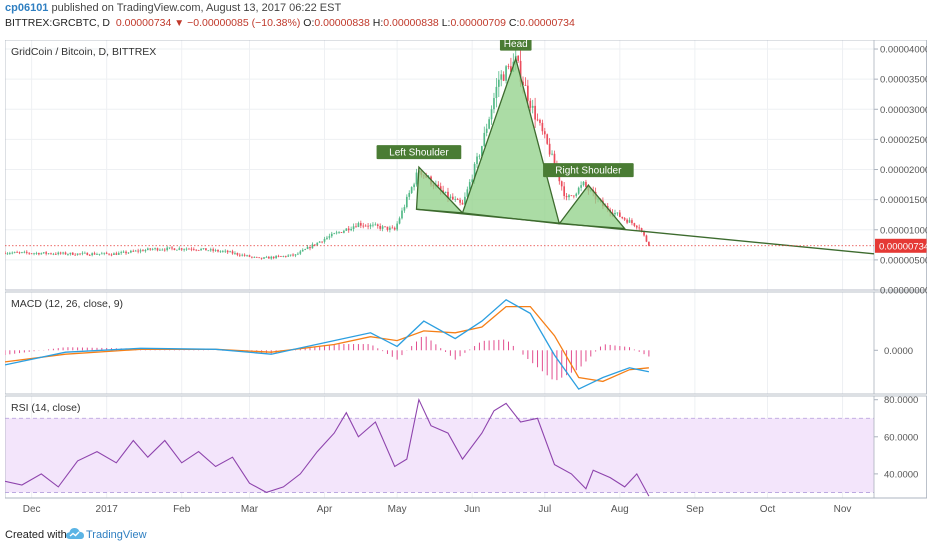  I want to click on x-tick-label: Aug, so click(620, 509).